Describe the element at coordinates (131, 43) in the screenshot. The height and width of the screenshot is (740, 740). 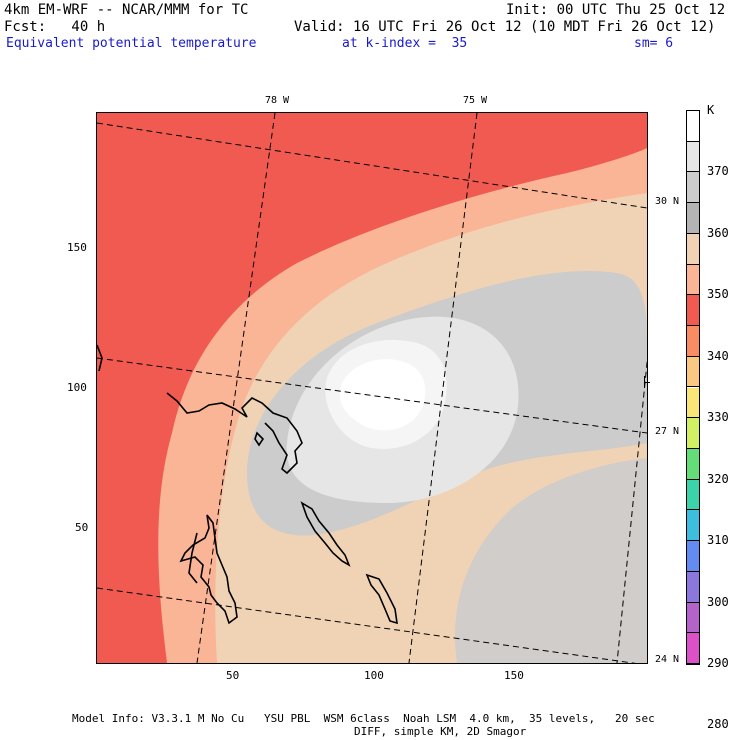
I see `field-name: Equivalent potential temperature` at that location.